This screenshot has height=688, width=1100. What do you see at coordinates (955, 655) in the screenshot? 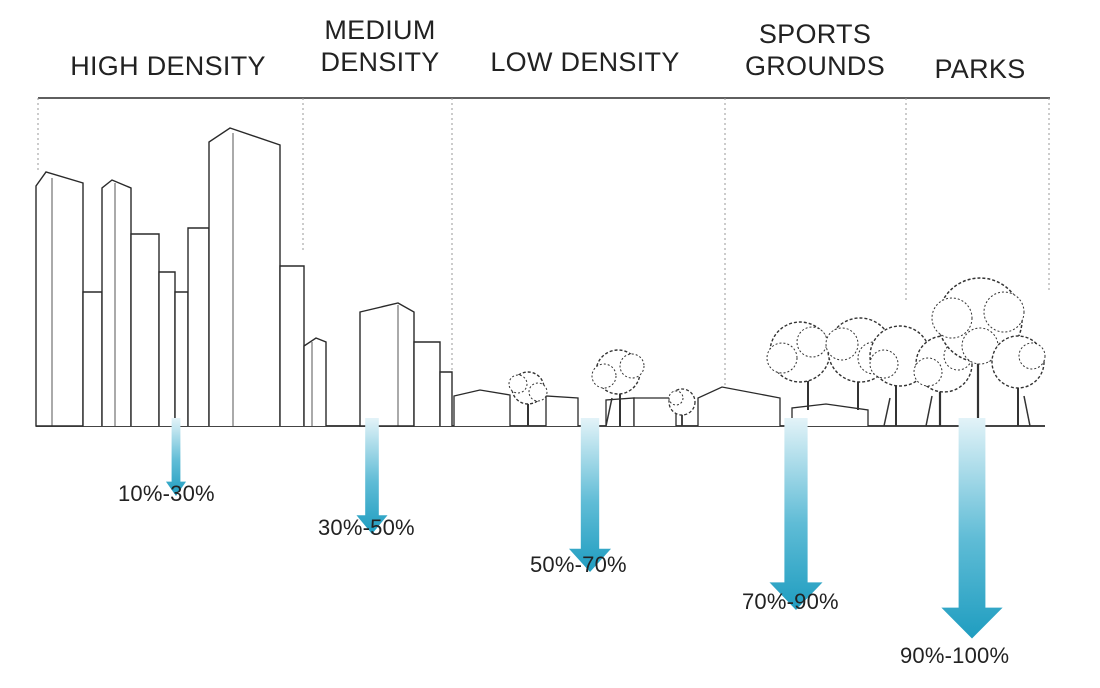
I see `infiltration-range-parks: 90%-100%` at bounding box center [955, 655].